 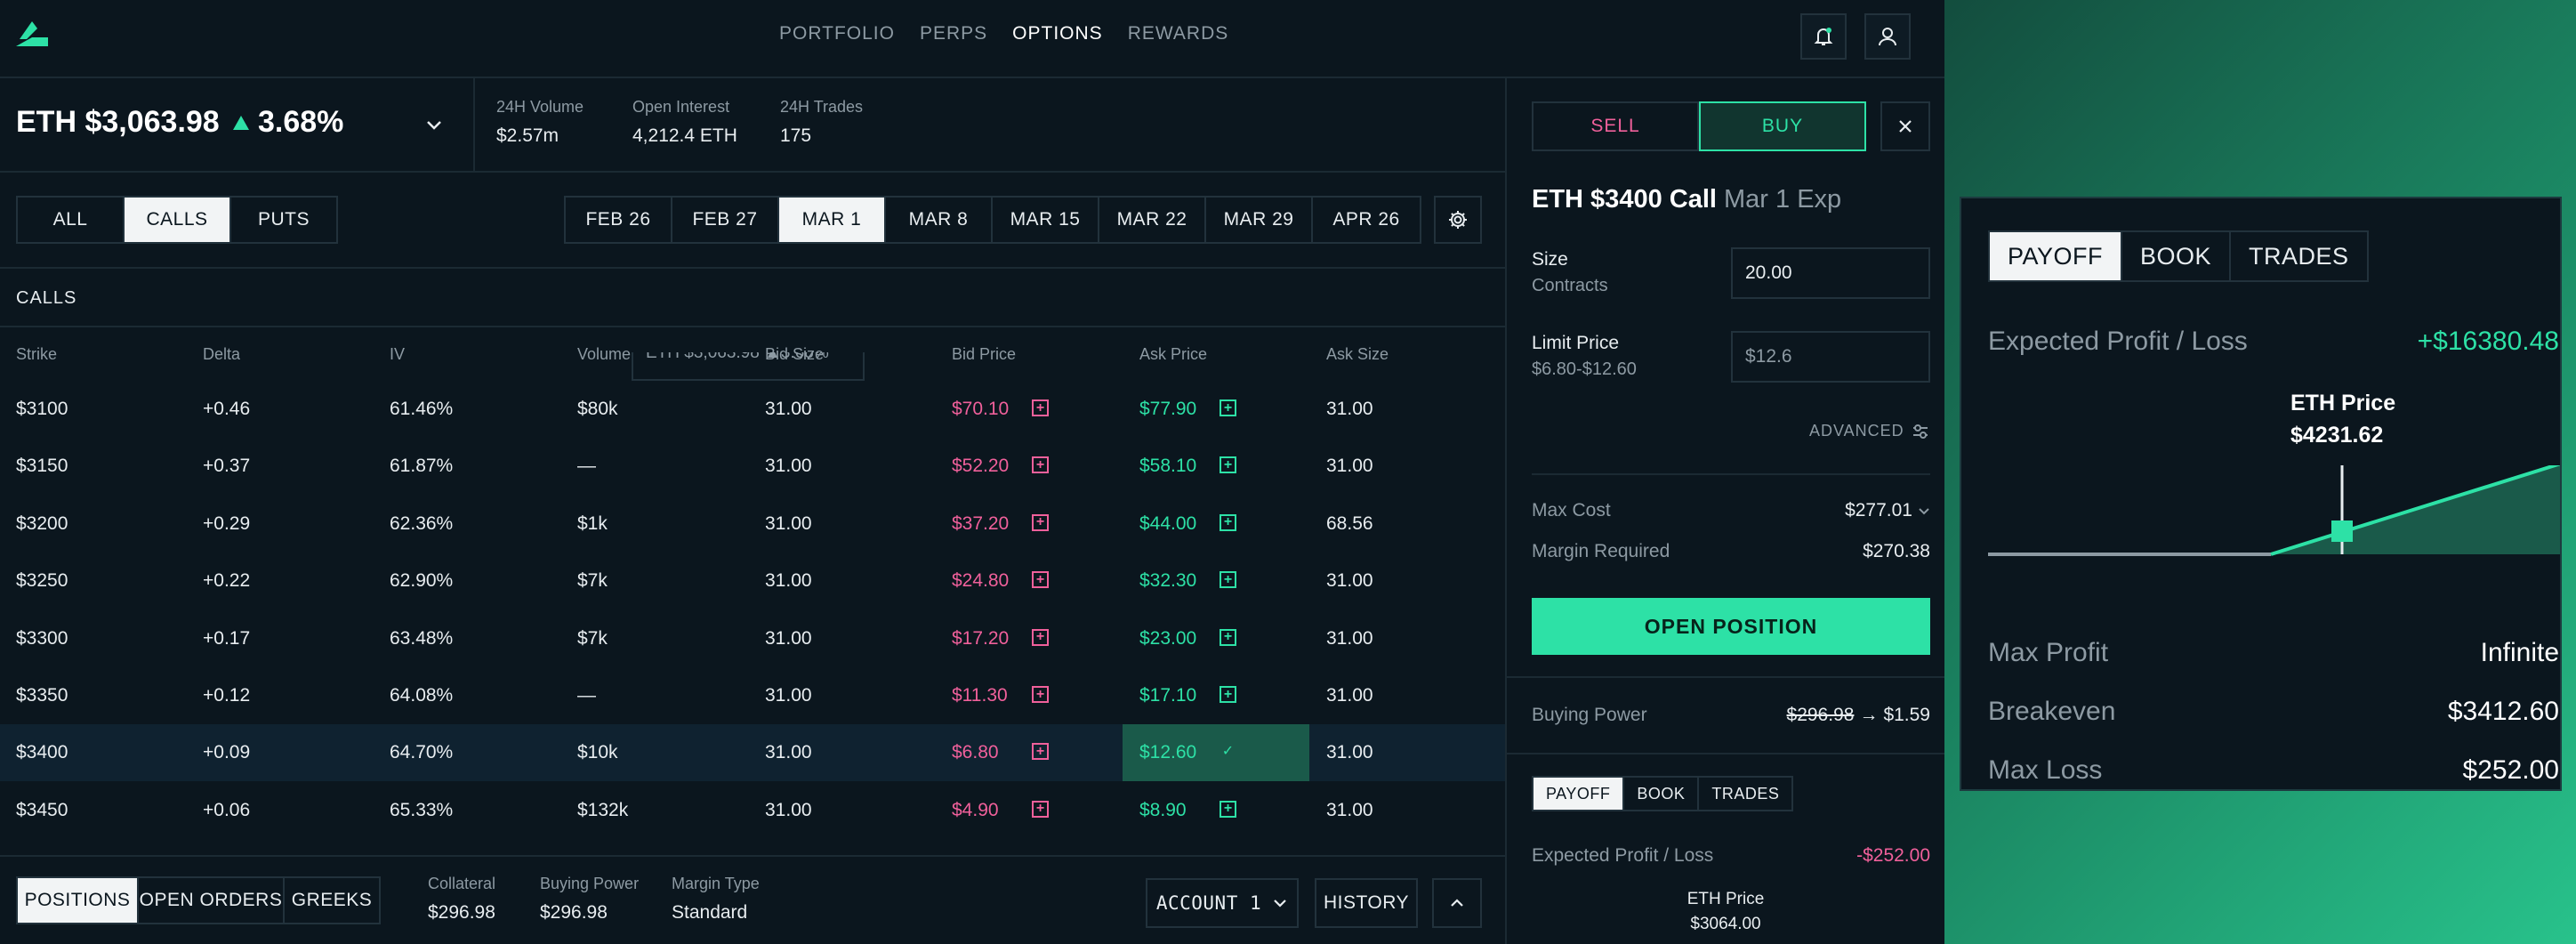 I want to click on history-label: HISTORY, so click(x=1366, y=902).